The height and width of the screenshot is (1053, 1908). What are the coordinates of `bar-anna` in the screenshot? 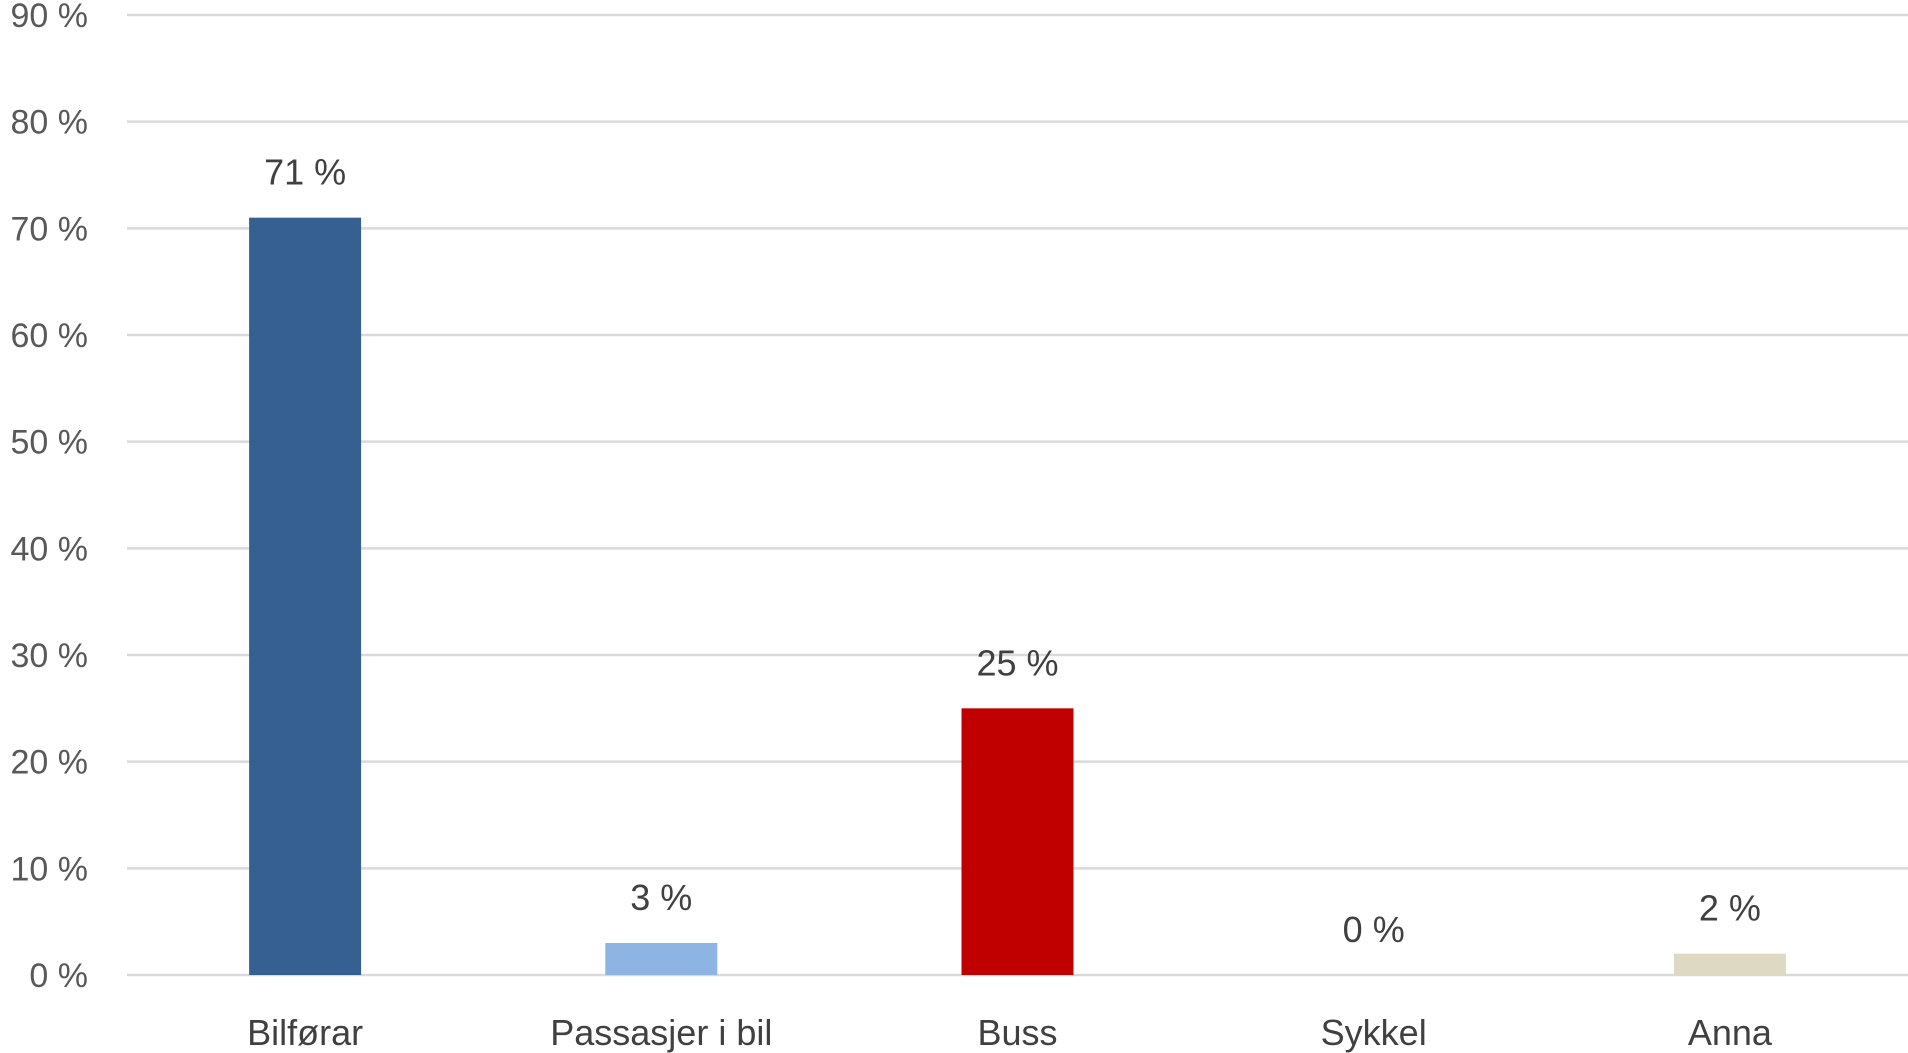 It's located at (1729, 964).